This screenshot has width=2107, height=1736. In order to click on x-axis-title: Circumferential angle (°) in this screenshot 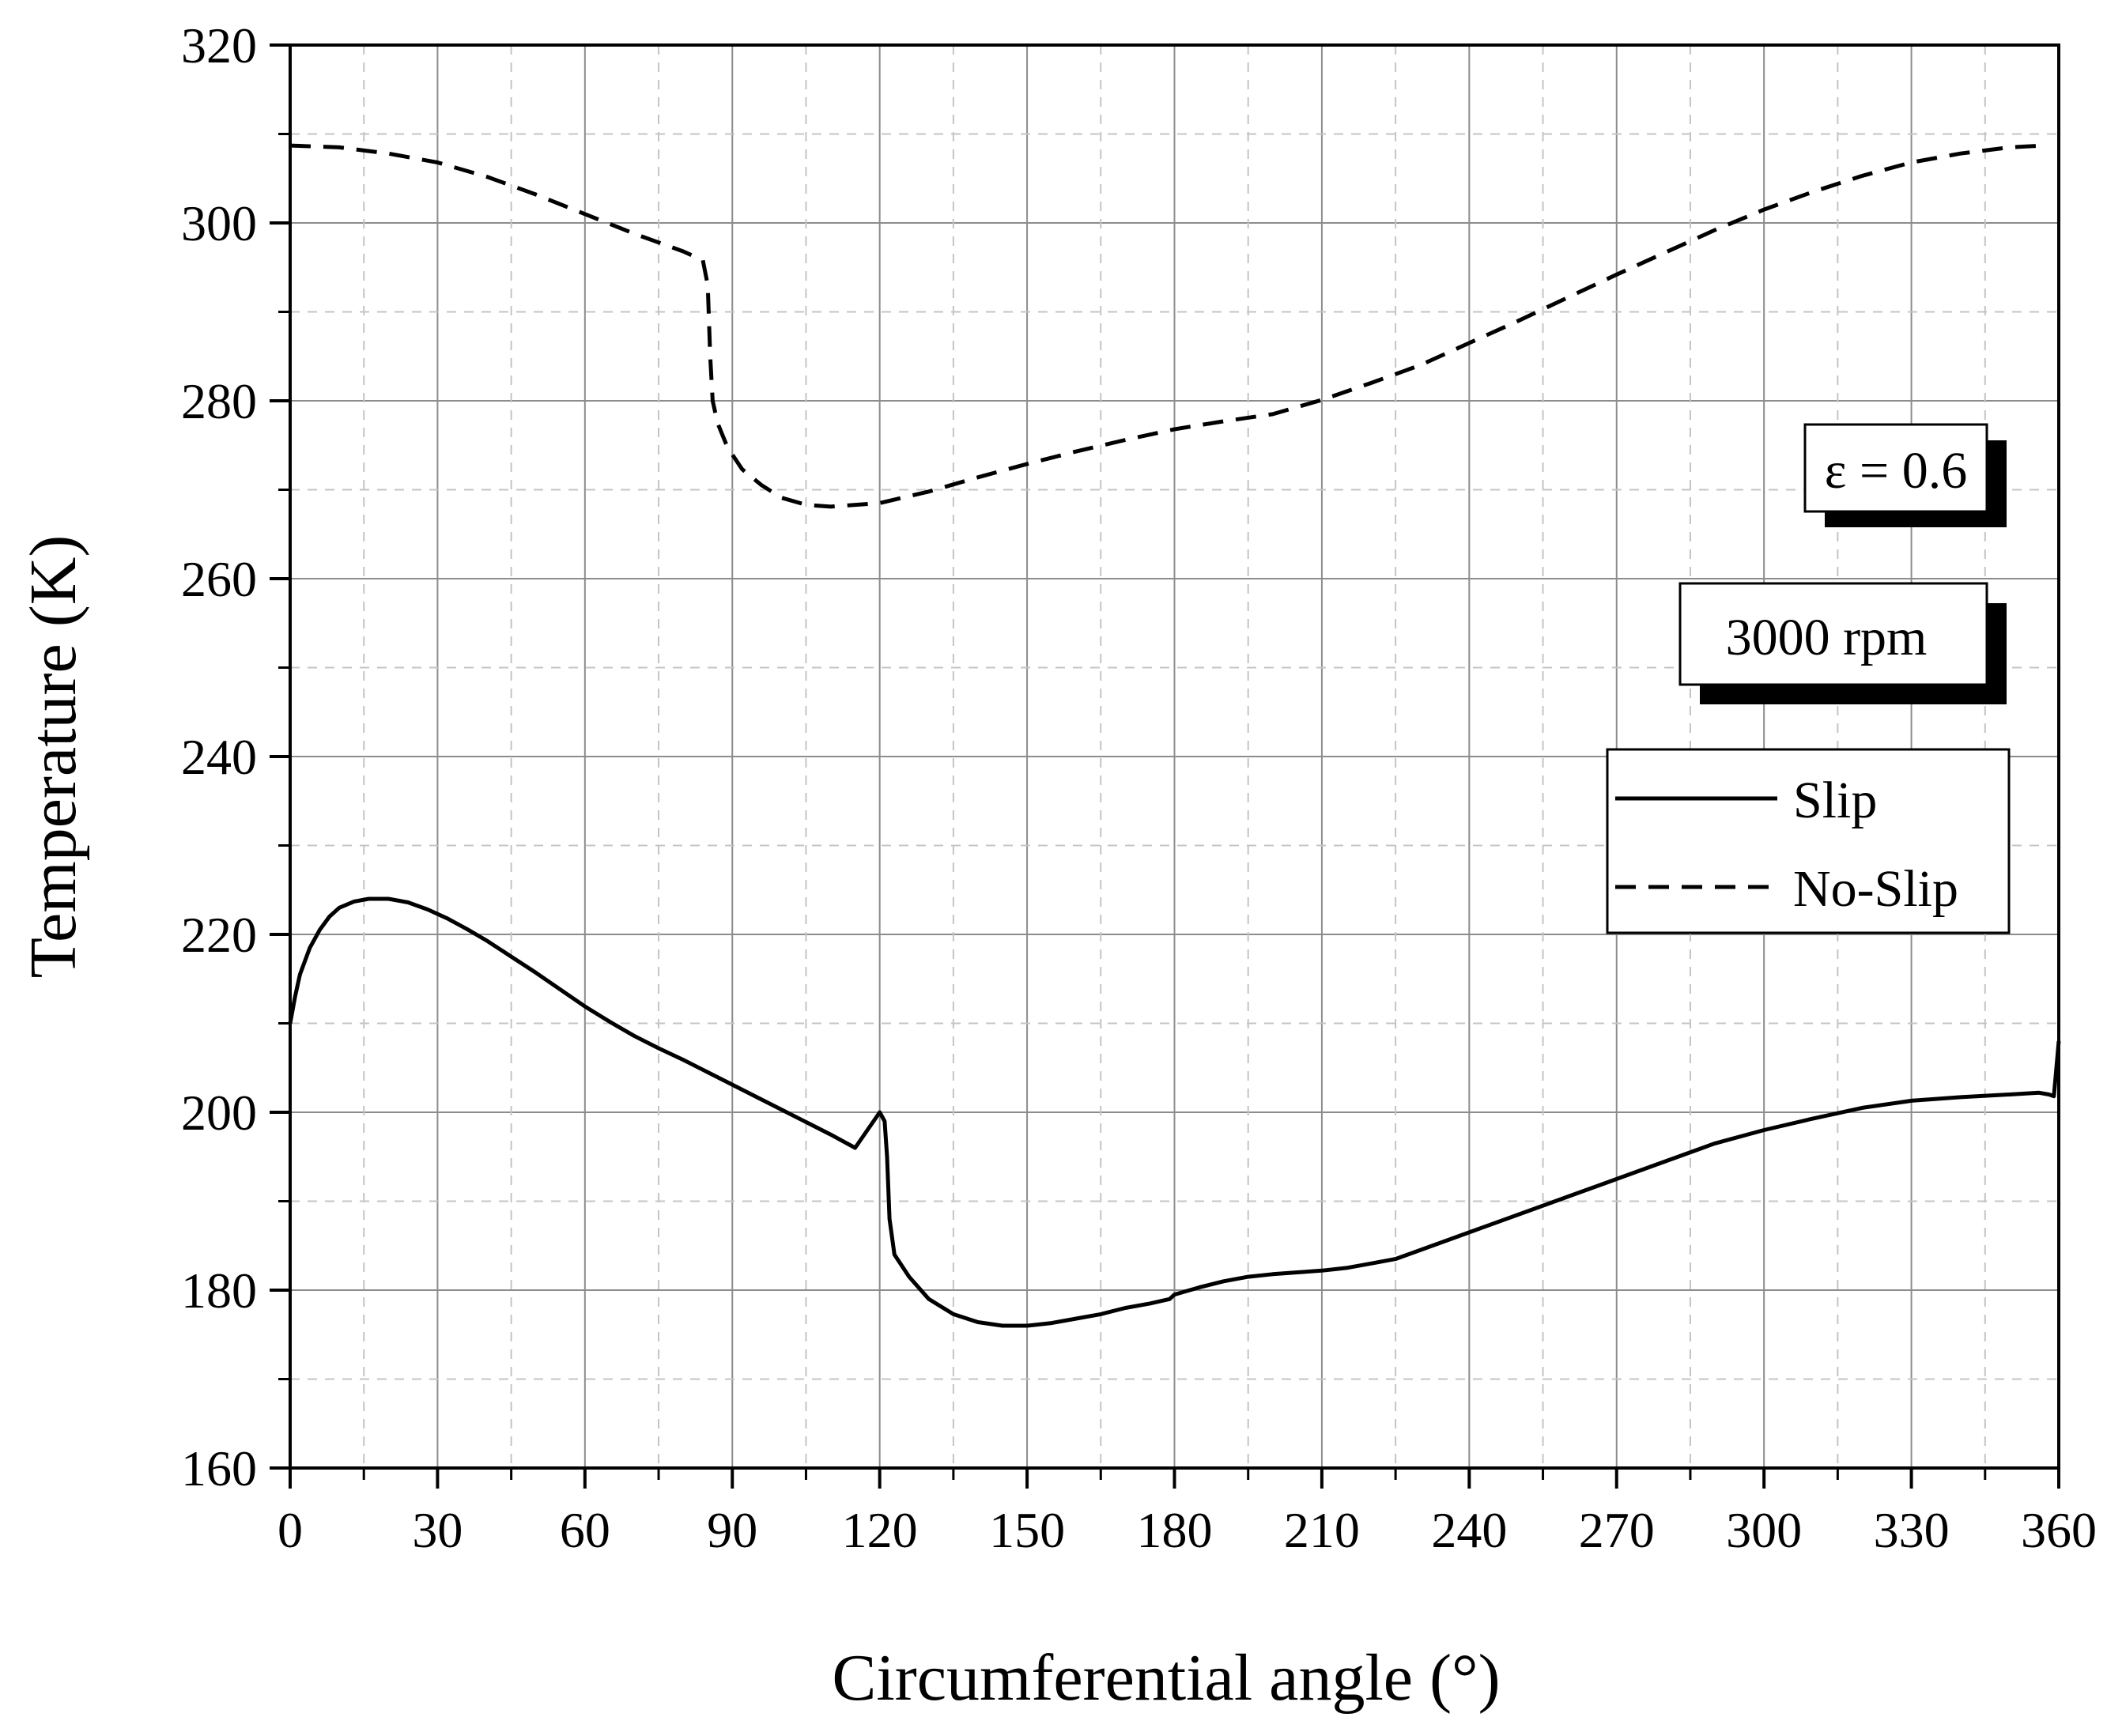, I will do `click(1166, 1678)`.